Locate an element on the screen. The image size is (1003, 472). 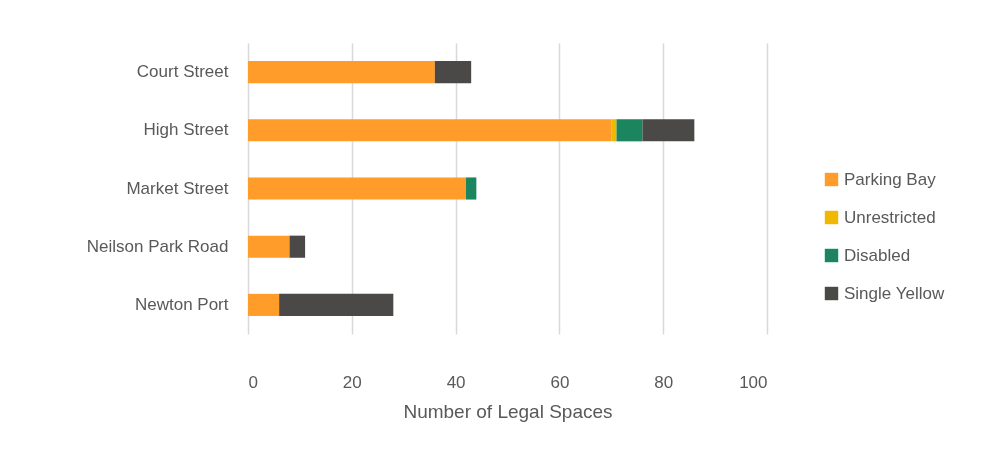
legend-label: Unrestricted is located at coordinates (890, 217).